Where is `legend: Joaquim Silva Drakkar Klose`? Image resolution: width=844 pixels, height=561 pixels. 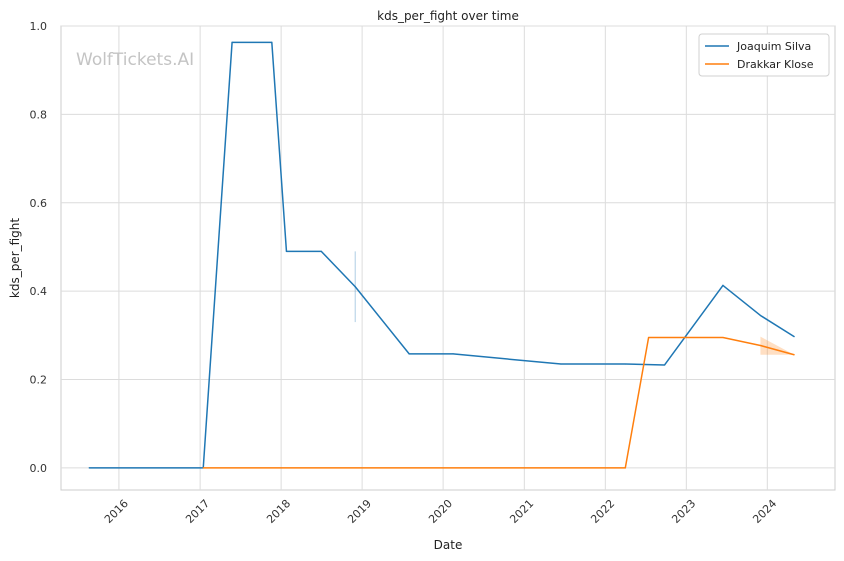 legend: Joaquim Silva Drakkar Klose is located at coordinates (764, 55).